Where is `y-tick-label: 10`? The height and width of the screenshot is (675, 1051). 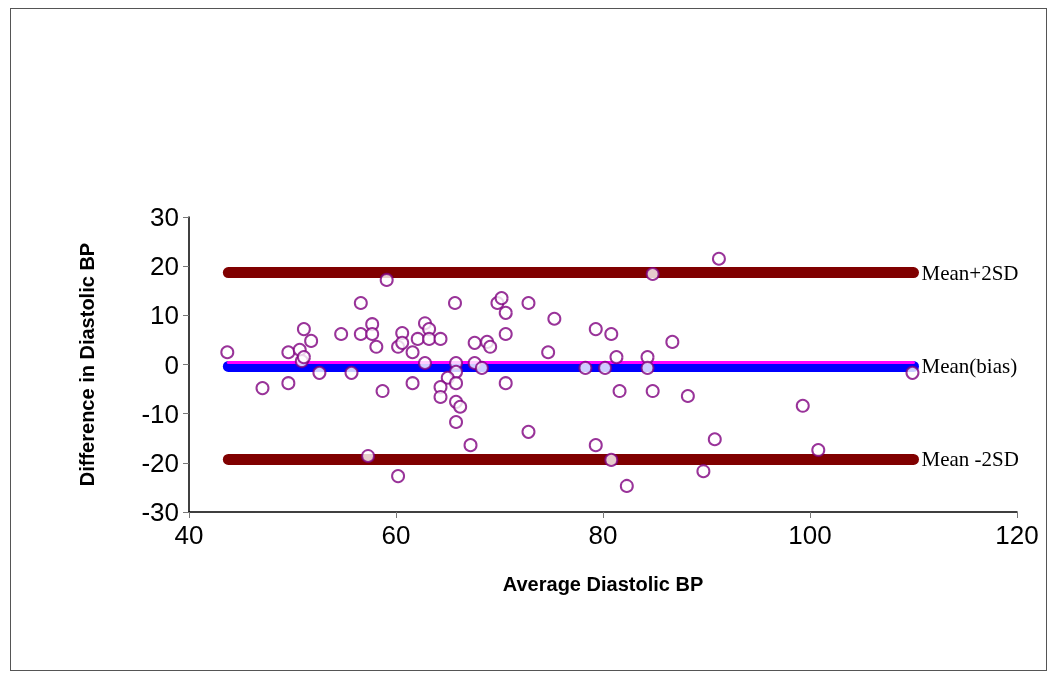
y-tick-label: 10 is located at coordinates (164, 315).